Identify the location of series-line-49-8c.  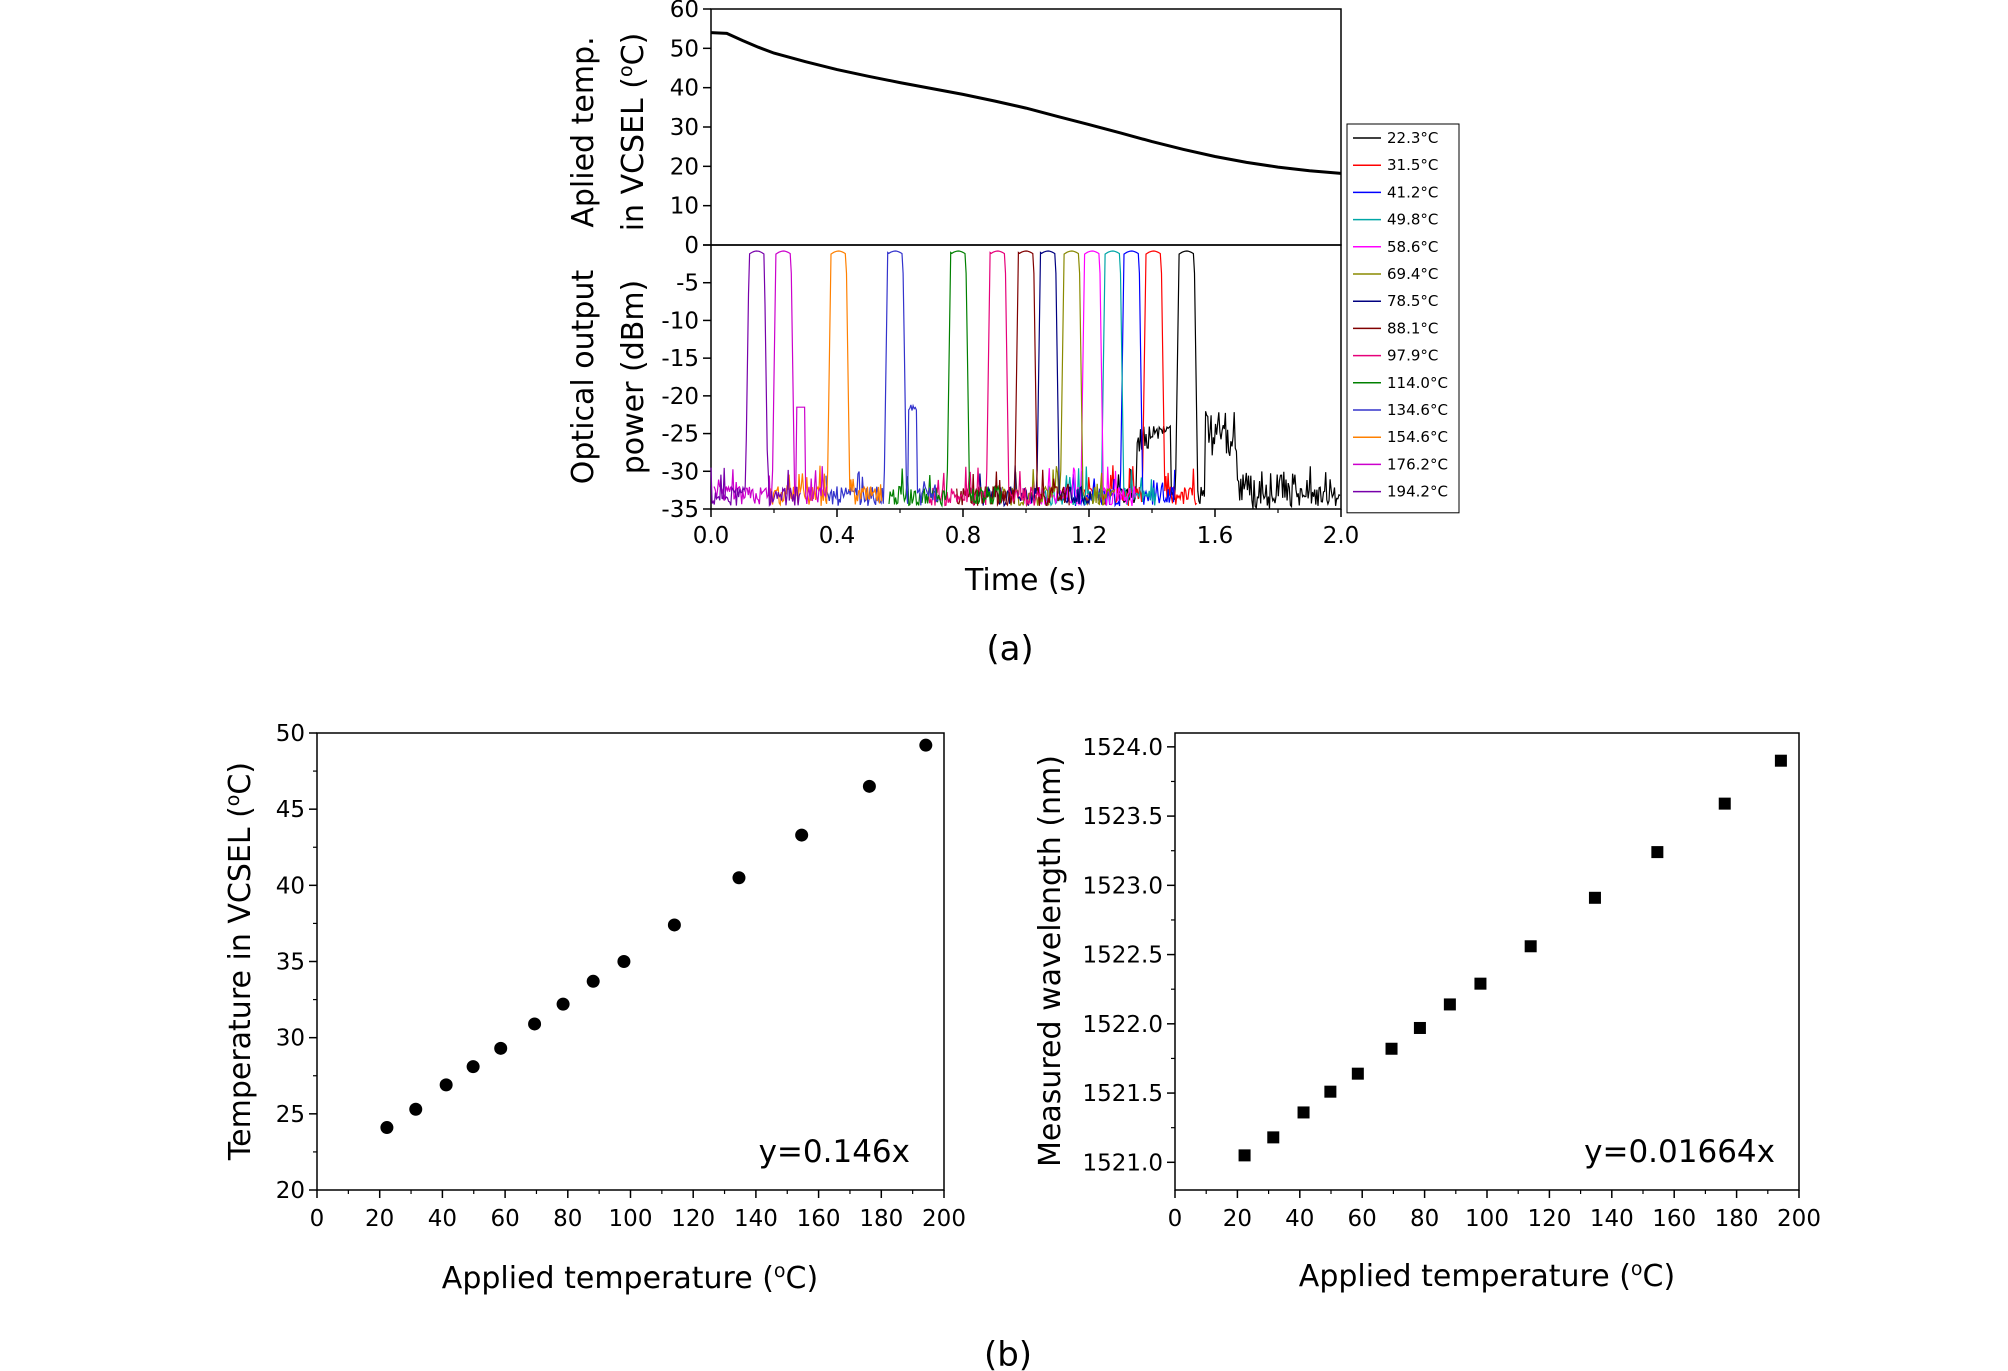
(1100, 378).